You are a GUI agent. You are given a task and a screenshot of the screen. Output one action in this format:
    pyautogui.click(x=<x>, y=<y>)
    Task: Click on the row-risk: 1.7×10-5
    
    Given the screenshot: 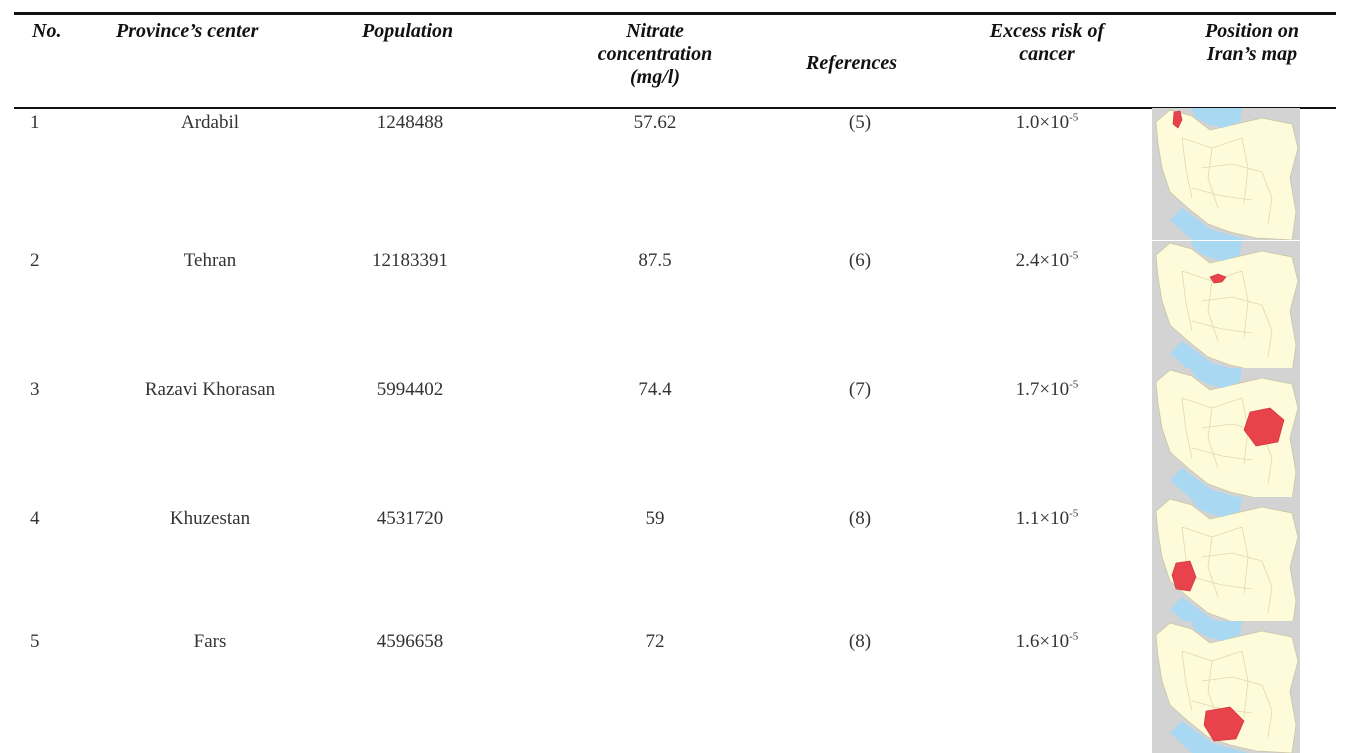 What is the action you would take?
    pyautogui.click(x=1047, y=390)
    